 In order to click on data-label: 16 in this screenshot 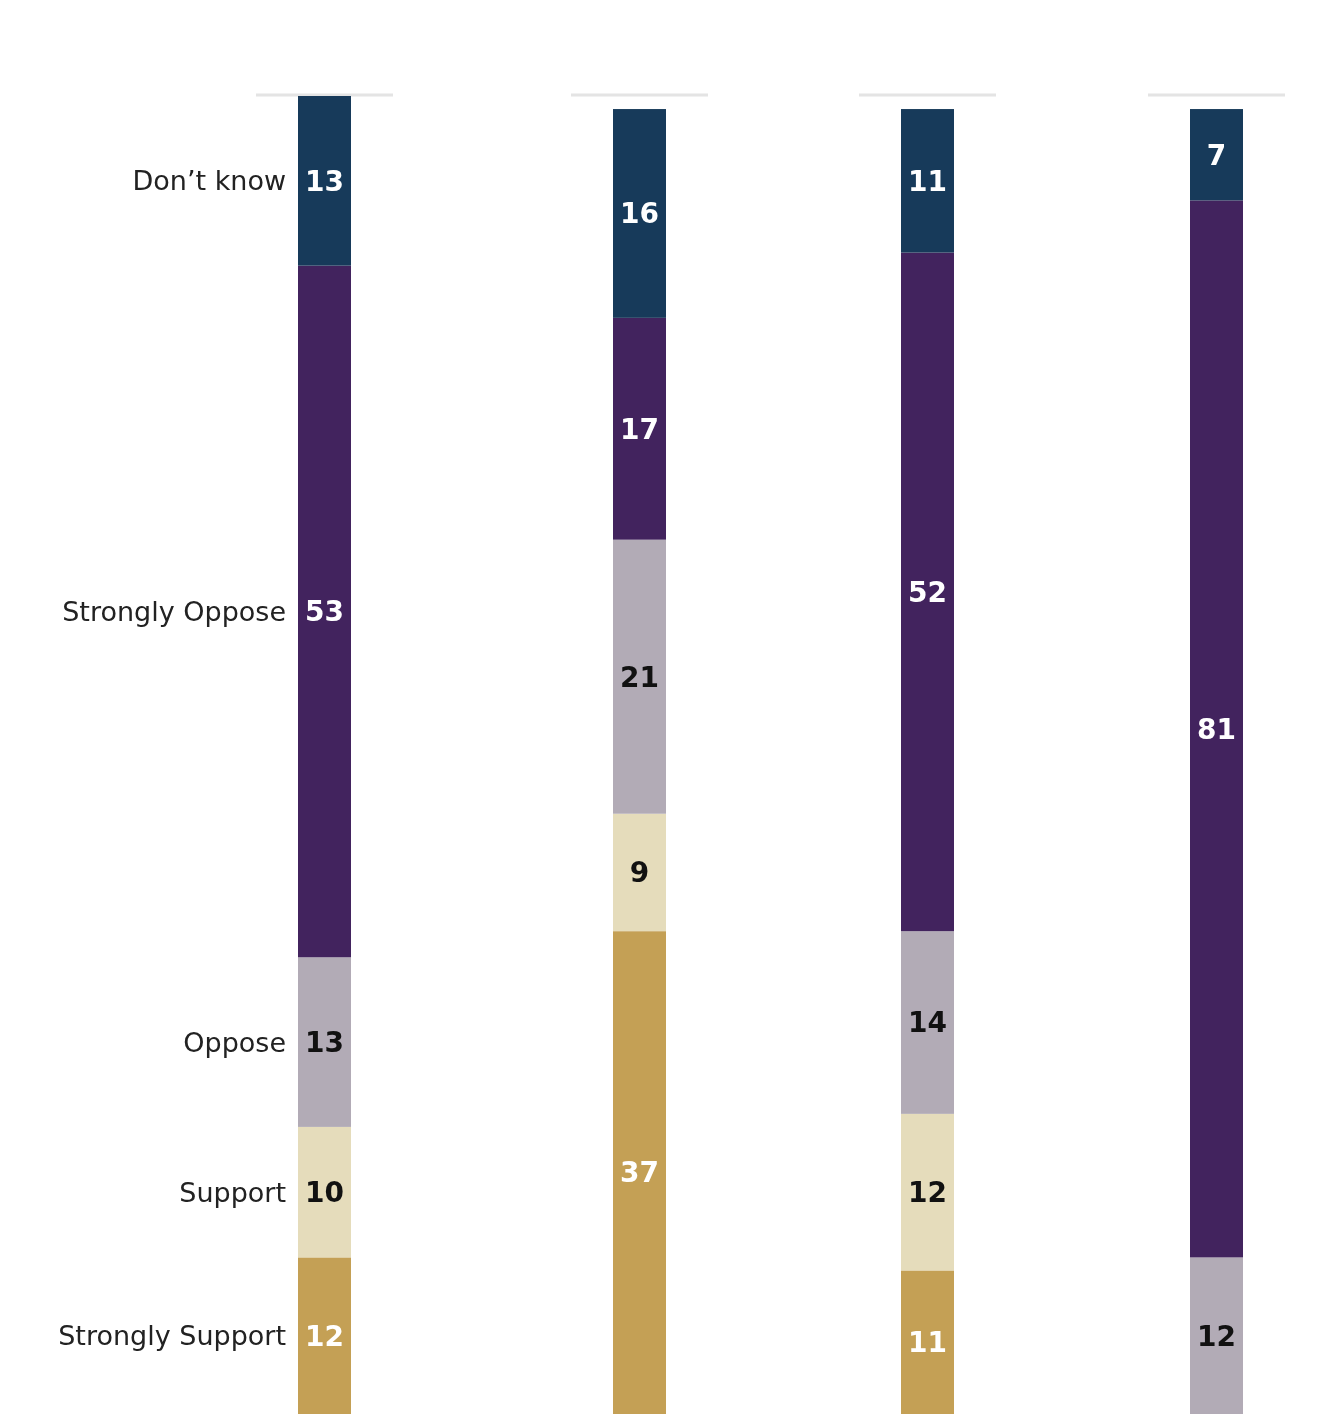, I will do `click(639, 214)`.